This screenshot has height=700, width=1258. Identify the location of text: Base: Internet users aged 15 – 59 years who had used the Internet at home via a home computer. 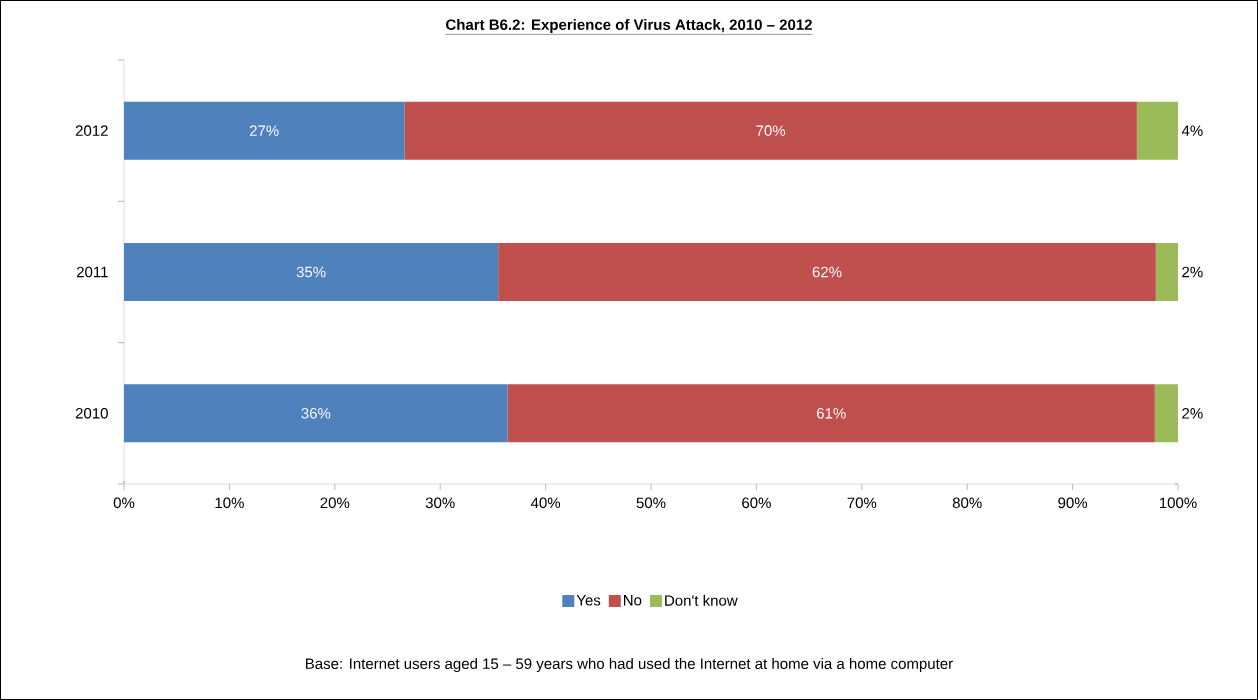
(629, 664).